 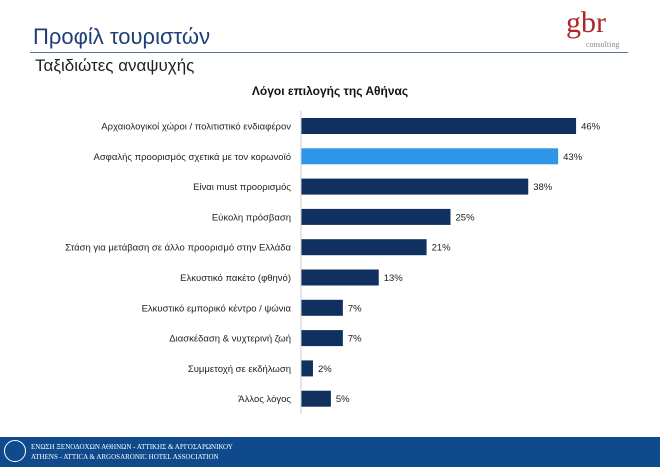 I want to click on gbr-logo-sub: consulting, so click(x=603, y=44).